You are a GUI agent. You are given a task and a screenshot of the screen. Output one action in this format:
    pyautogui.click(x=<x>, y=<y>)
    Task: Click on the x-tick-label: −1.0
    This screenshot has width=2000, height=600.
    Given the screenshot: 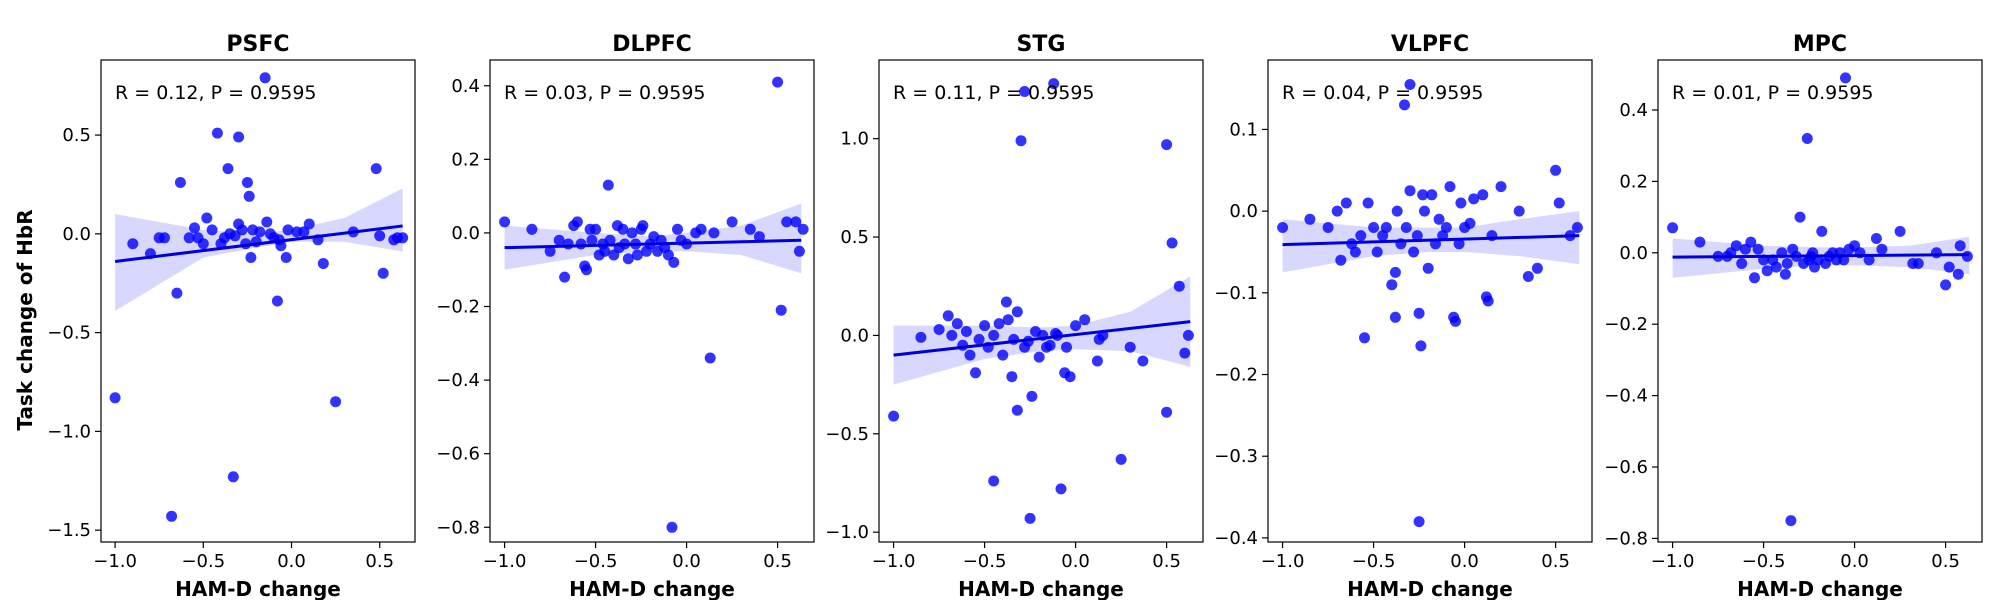 What is the action you would take?
    pyautogui.click(x=1673, y=561)
    